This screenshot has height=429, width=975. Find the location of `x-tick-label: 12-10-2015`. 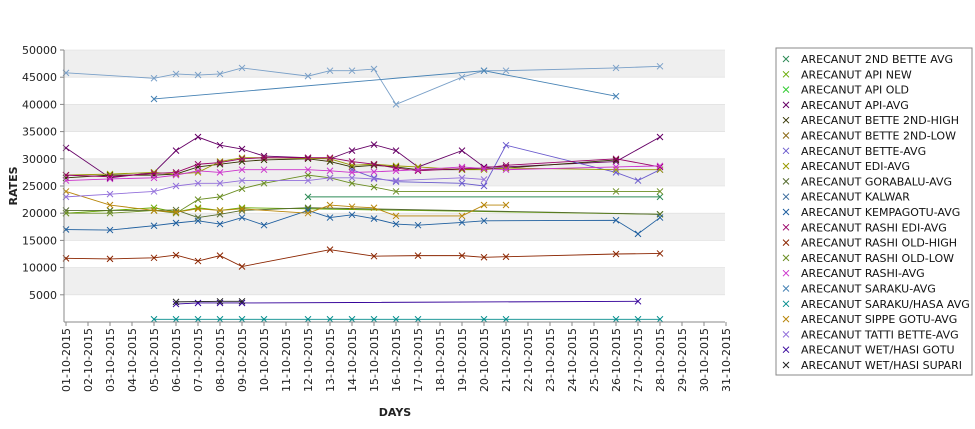

x-tick-label: 12-10-2015 is located at coordinates (308, 360).